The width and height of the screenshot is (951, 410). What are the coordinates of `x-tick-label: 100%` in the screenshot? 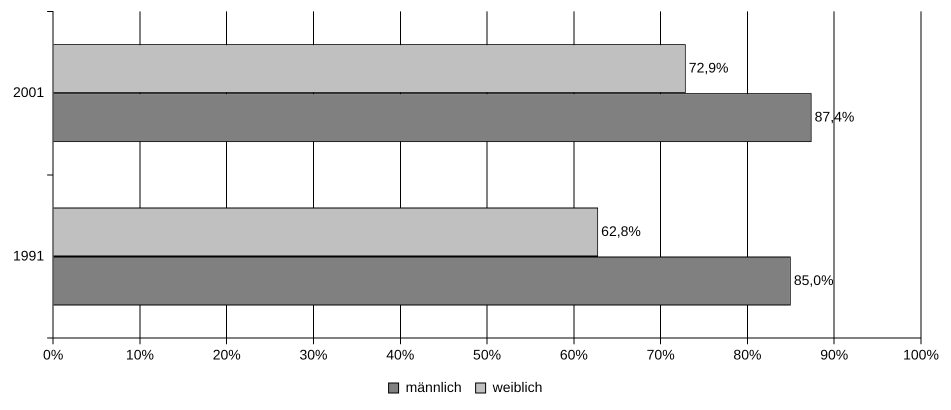 It's located at (921, 354).